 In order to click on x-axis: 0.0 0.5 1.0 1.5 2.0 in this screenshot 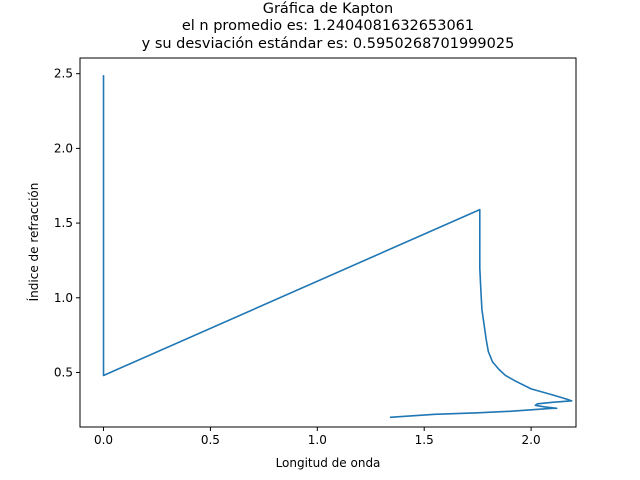, I will do `click(317, 437)`.